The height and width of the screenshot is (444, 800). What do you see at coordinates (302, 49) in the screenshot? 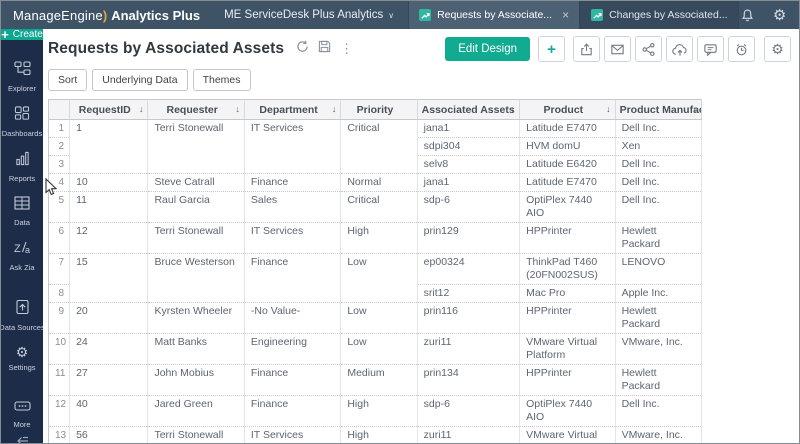
I see `refresh-icon` at bounding box center [302, 49].